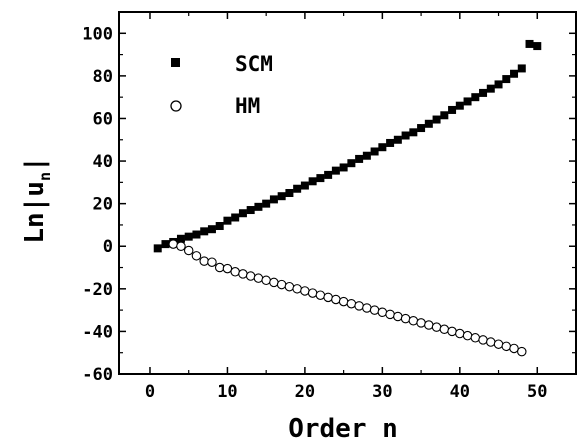 This screenshot has height=443, width=583. I want to click on legend-label-hm: HM, so click(247, 106).